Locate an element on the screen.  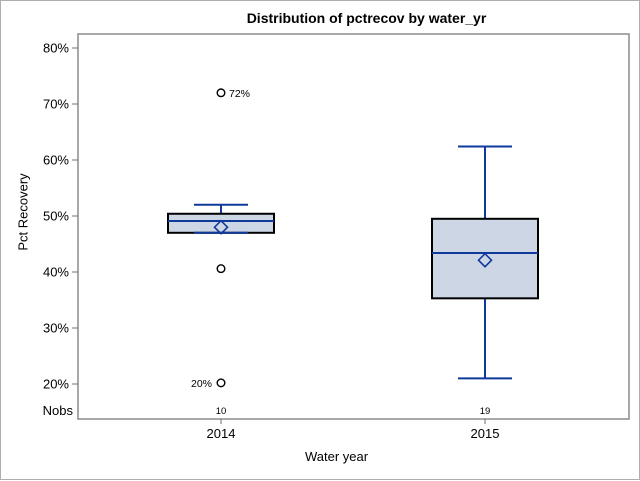
nobs-row-label: Nobs is located at coordinates (57, 410).